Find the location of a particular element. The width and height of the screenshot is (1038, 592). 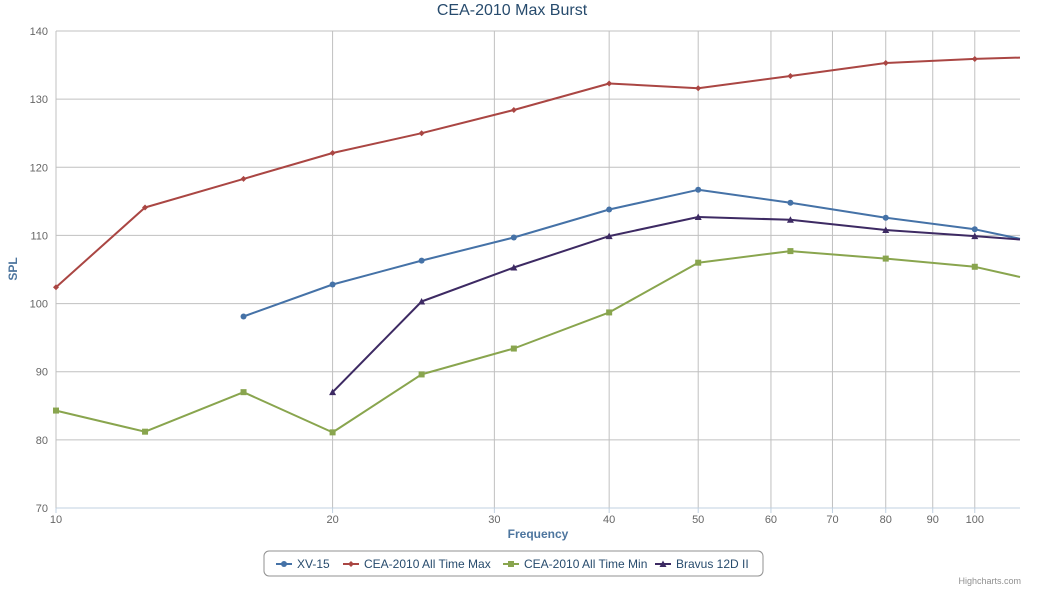

legend-item: CEA-2010 All Time Max is located at coordinates (417, 564).